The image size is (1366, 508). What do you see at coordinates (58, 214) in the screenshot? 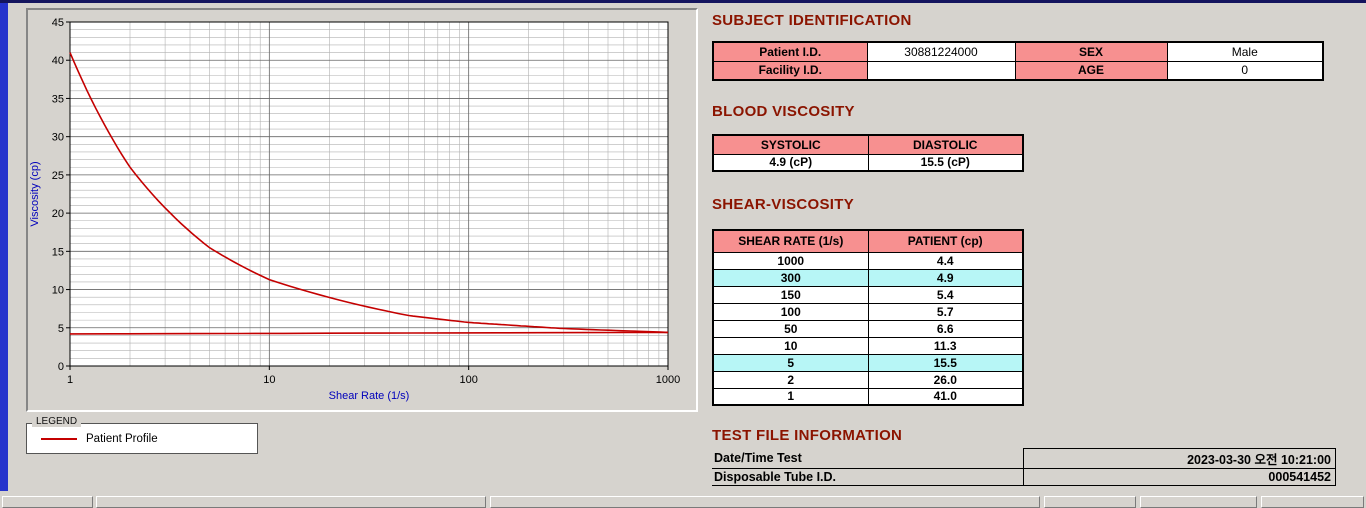
I see `svg-text: 20` at bounding box center [58, 214].